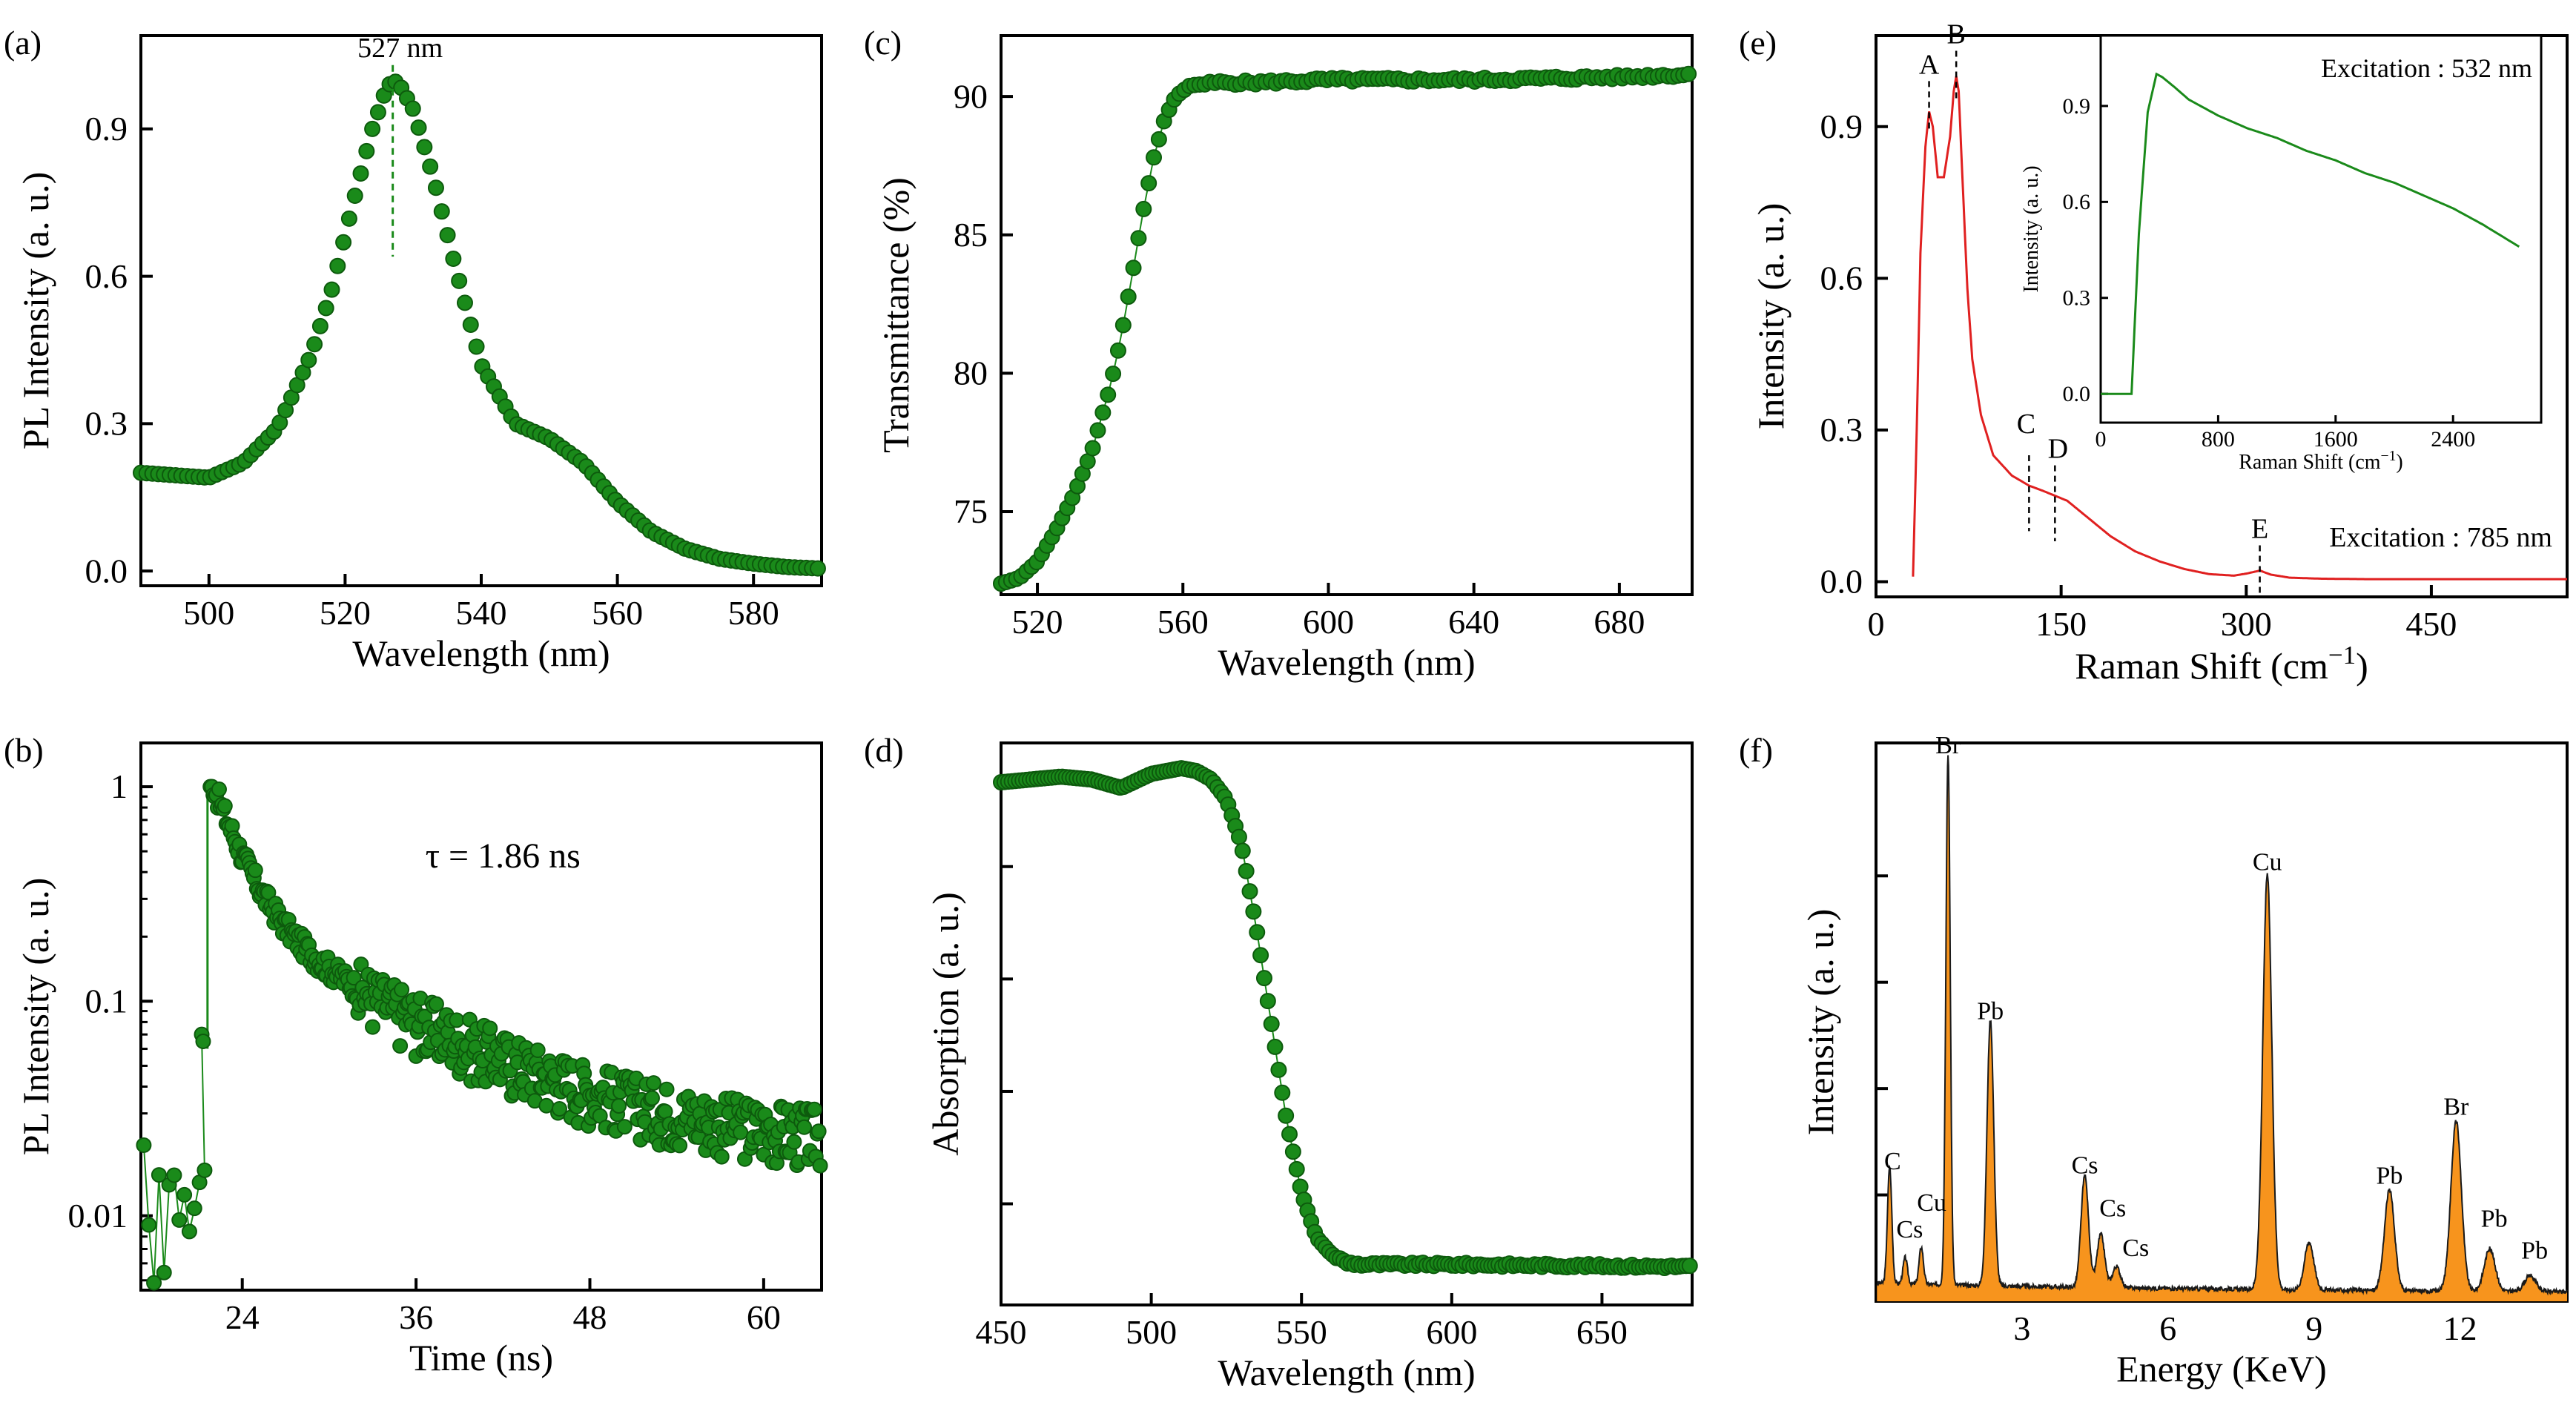 The image size is (2576, 1411). Describe the element at coordinates (2259, 528) in the screenshot. I see `peak-label: E` at that location.